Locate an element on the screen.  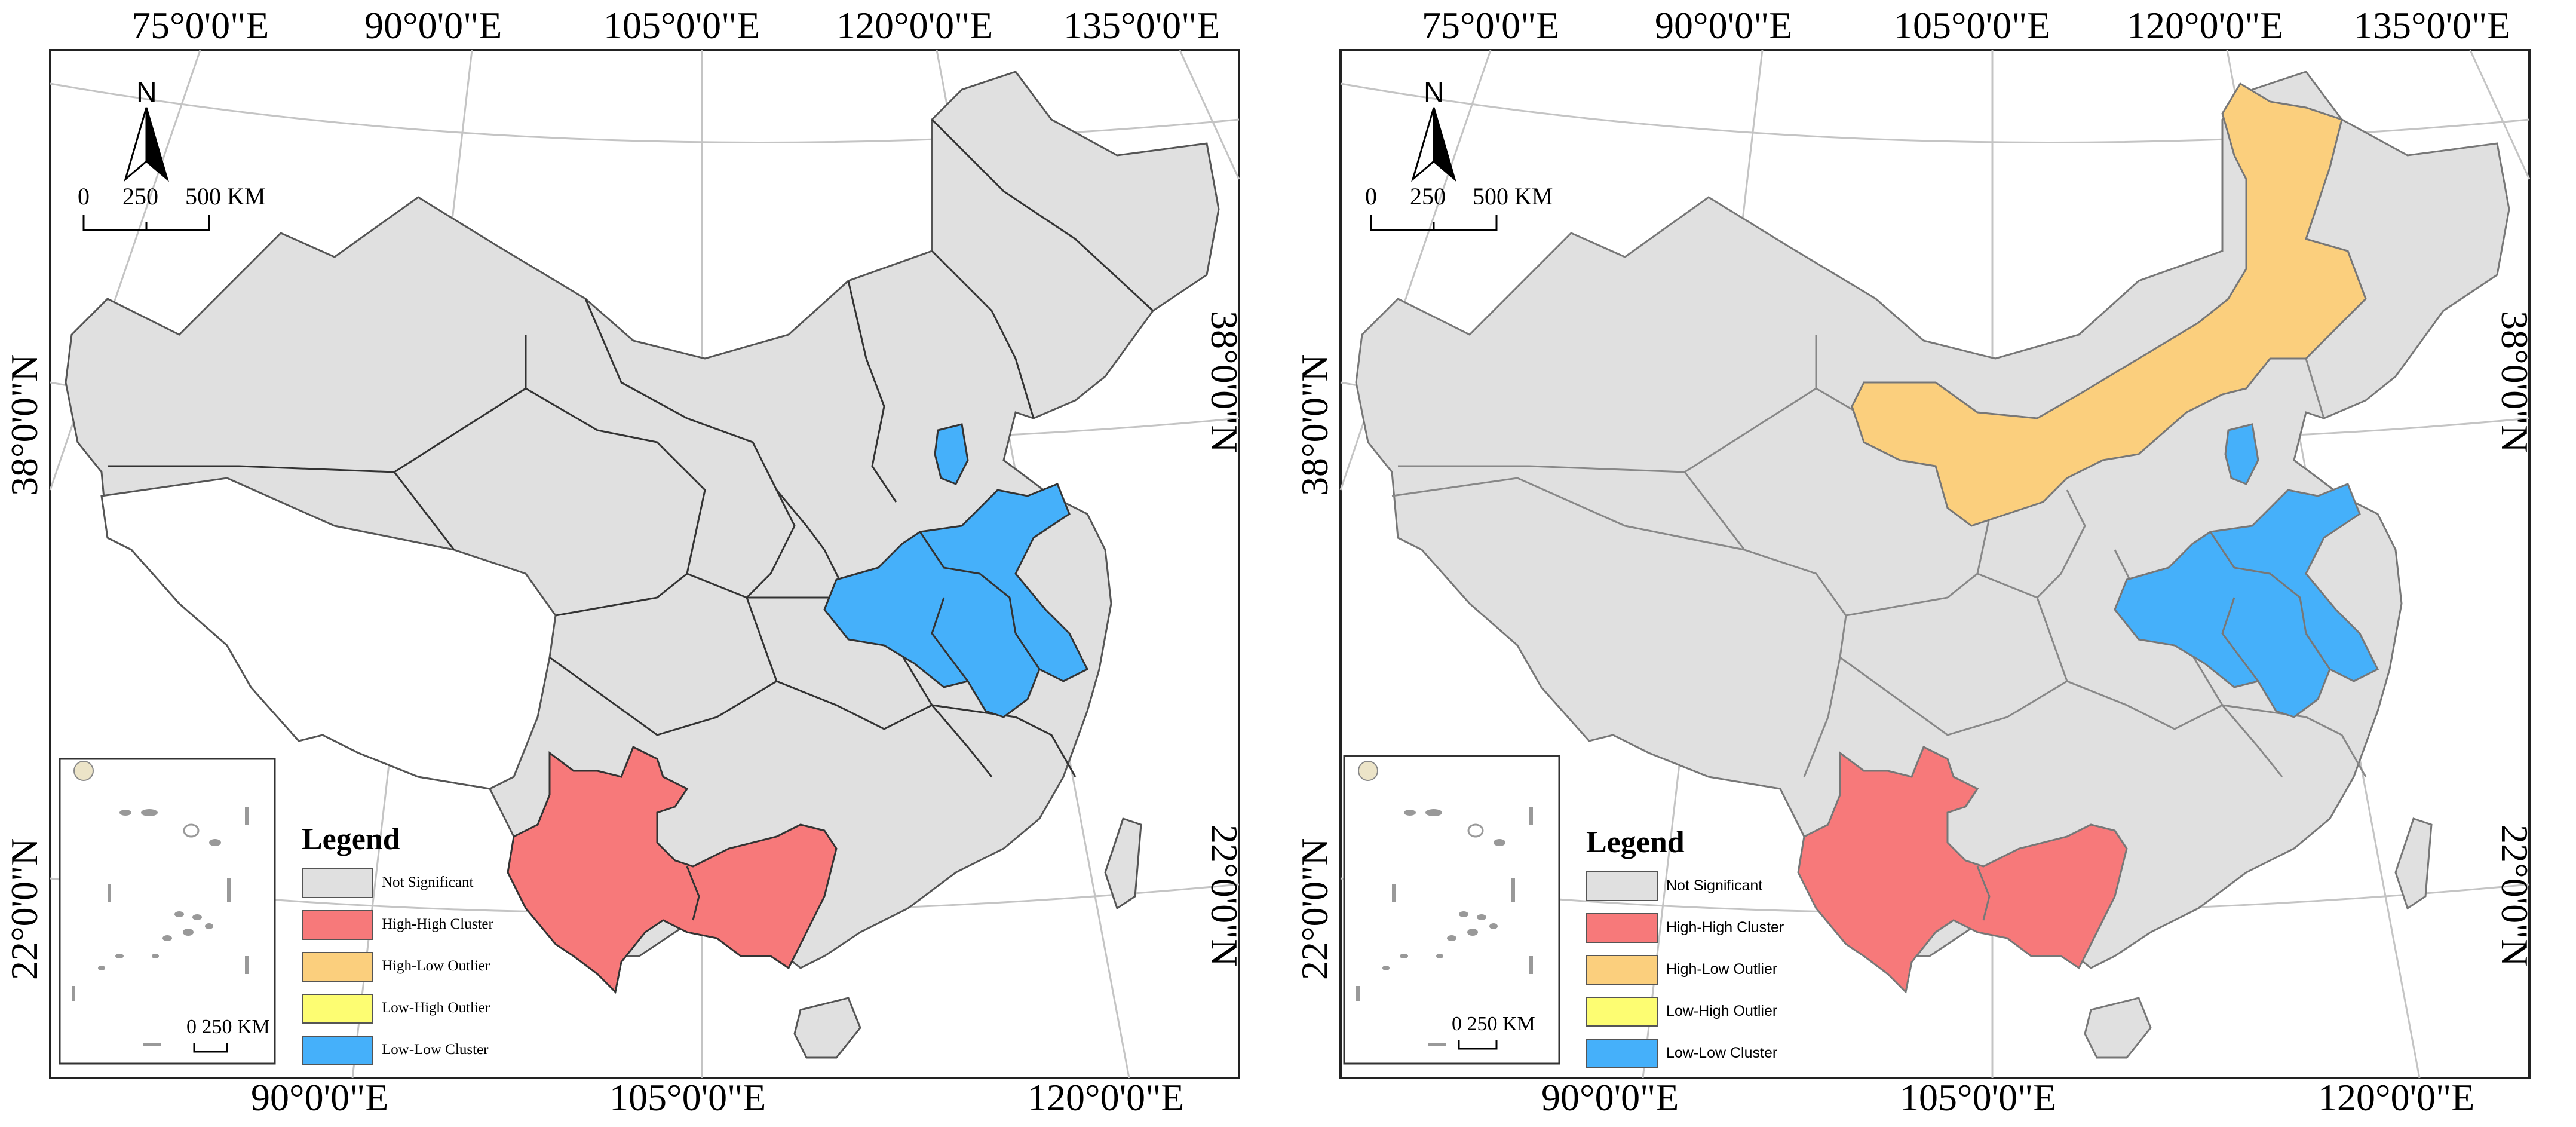
inset-scale-bar is located at coordinates (210, 1048).